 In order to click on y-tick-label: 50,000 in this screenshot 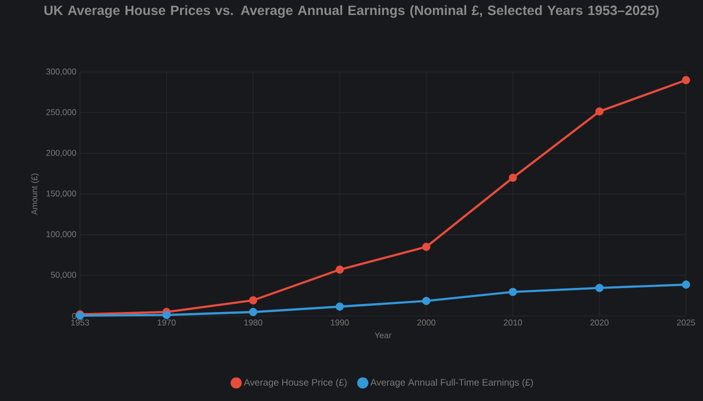, I will do `click(63, 275)`.